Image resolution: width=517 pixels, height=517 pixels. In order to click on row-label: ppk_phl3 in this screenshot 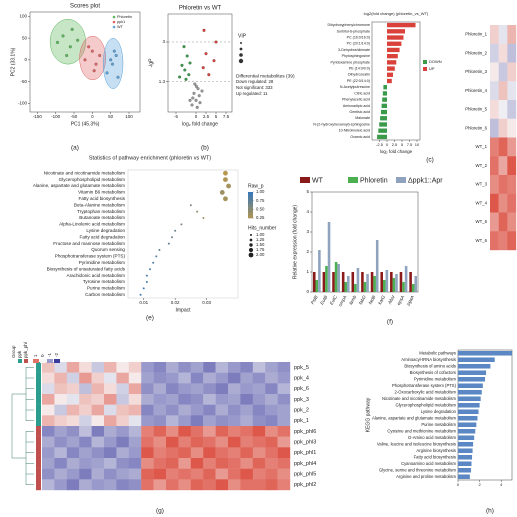, I will do `click(305, 442)`.